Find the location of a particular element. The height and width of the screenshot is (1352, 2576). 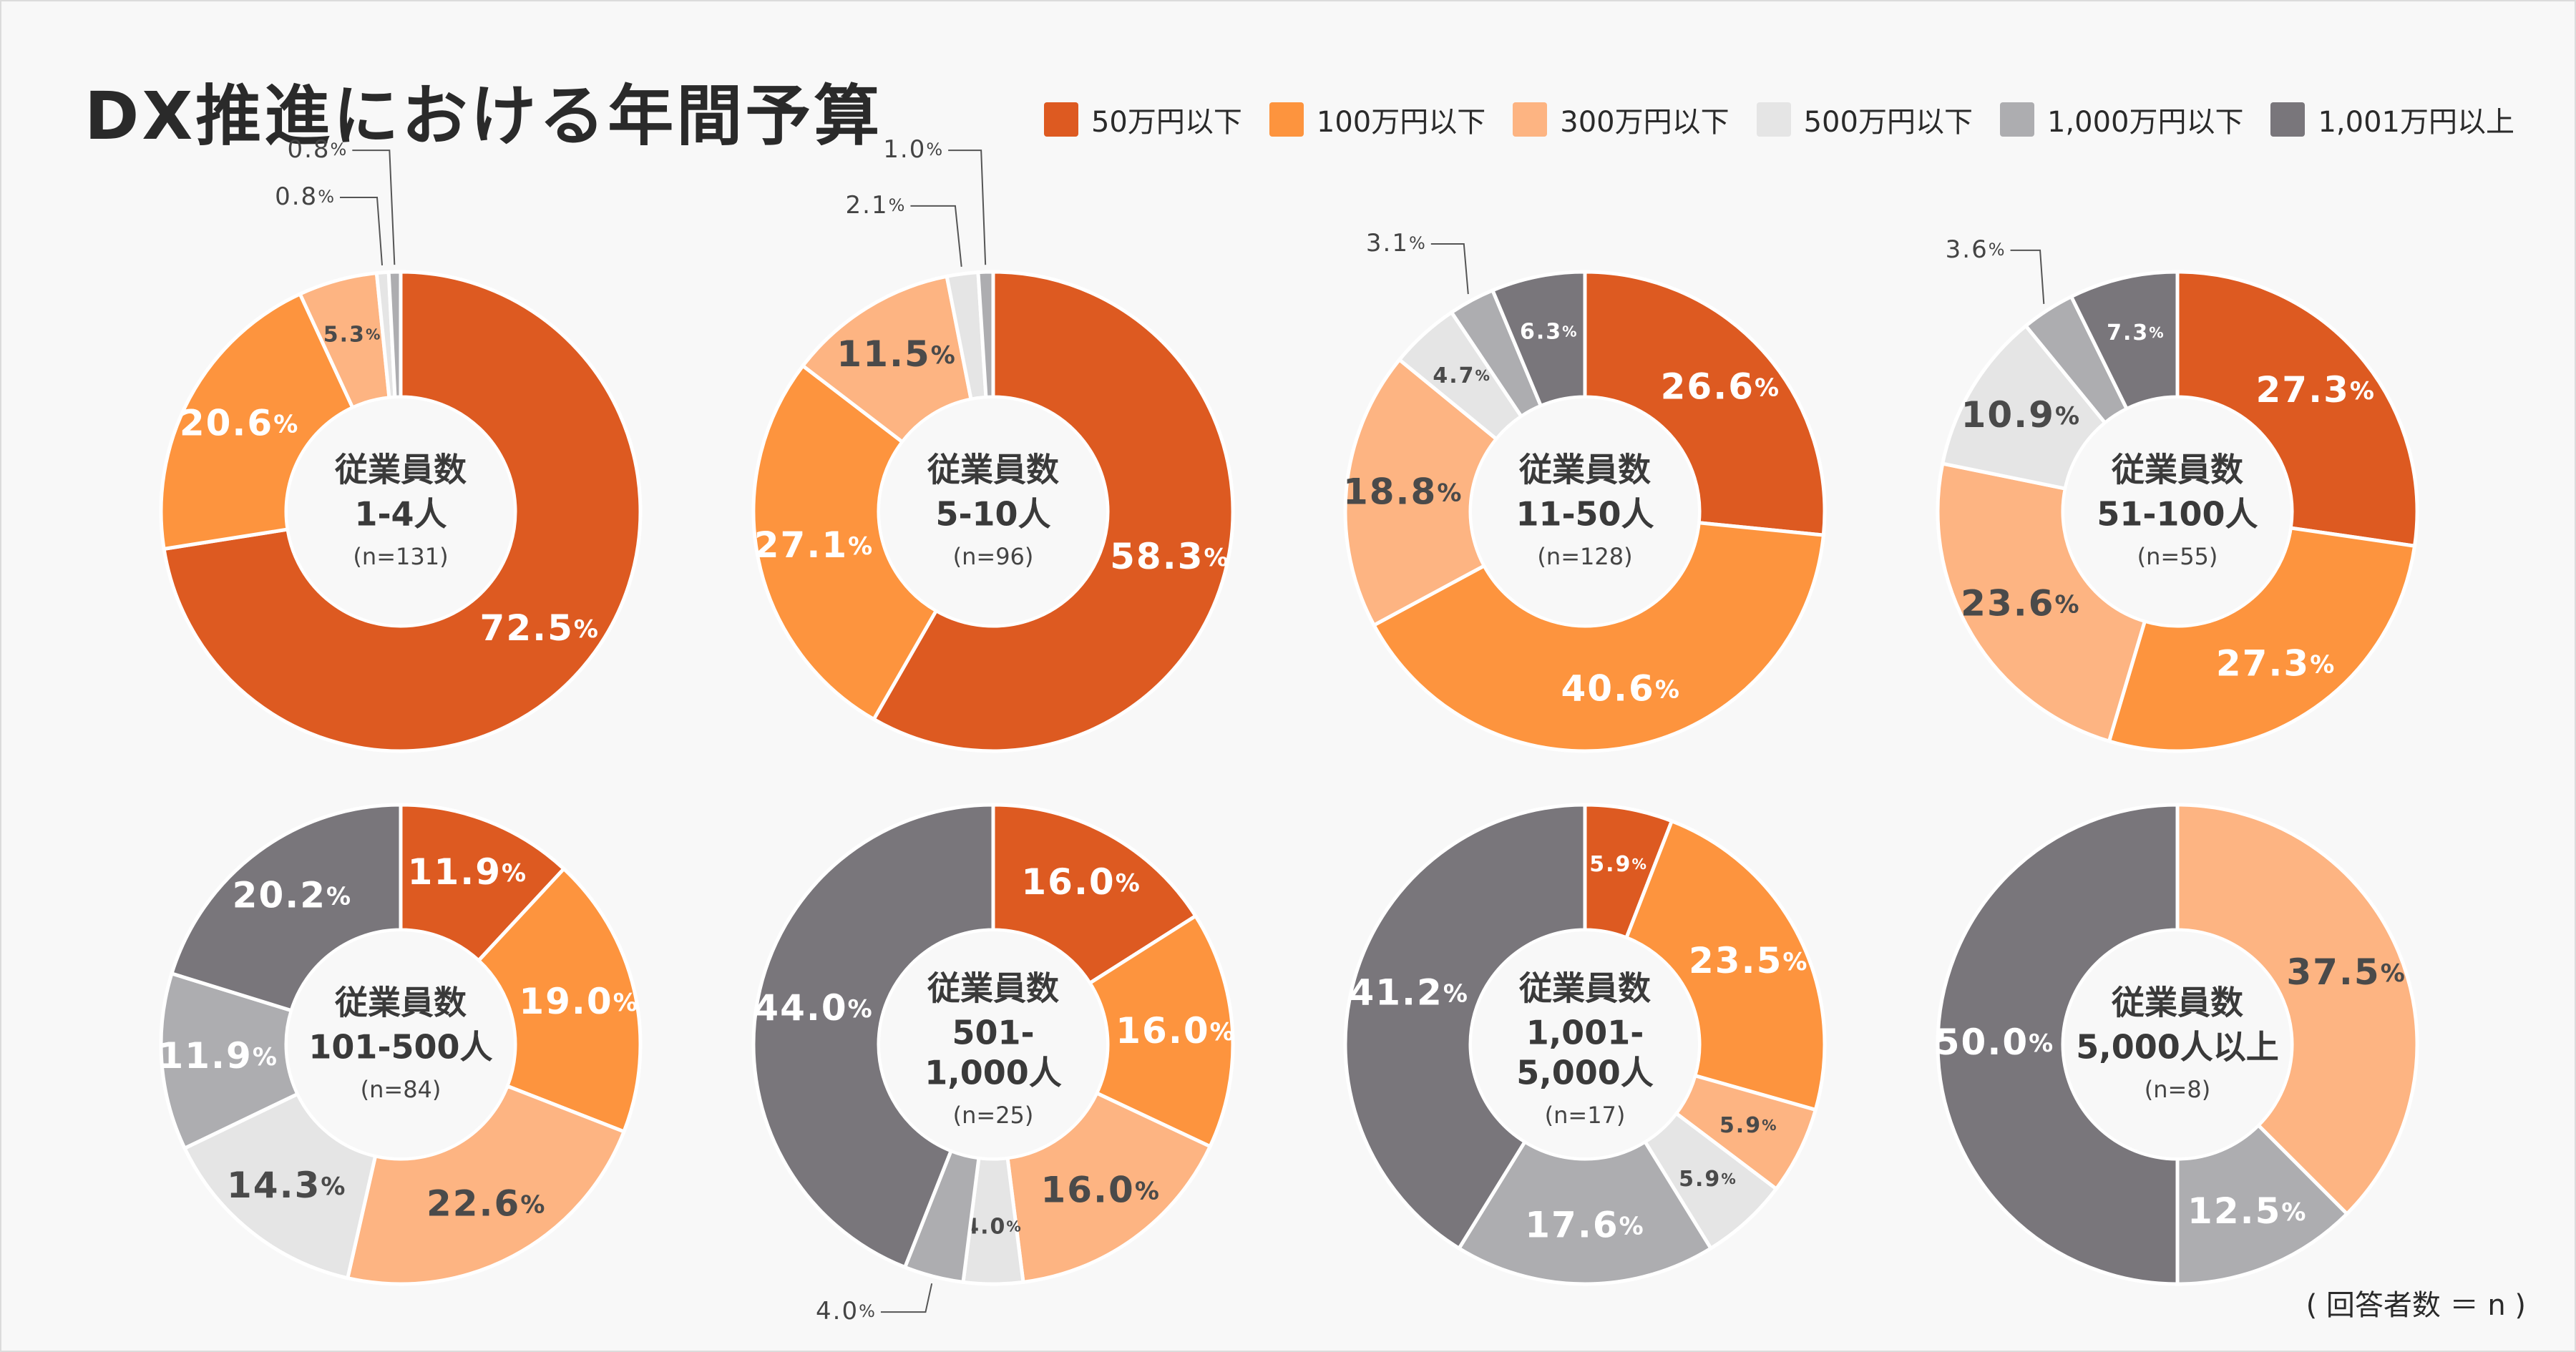

center-n-label: (n=25) is located at coordinates (993, 1116).